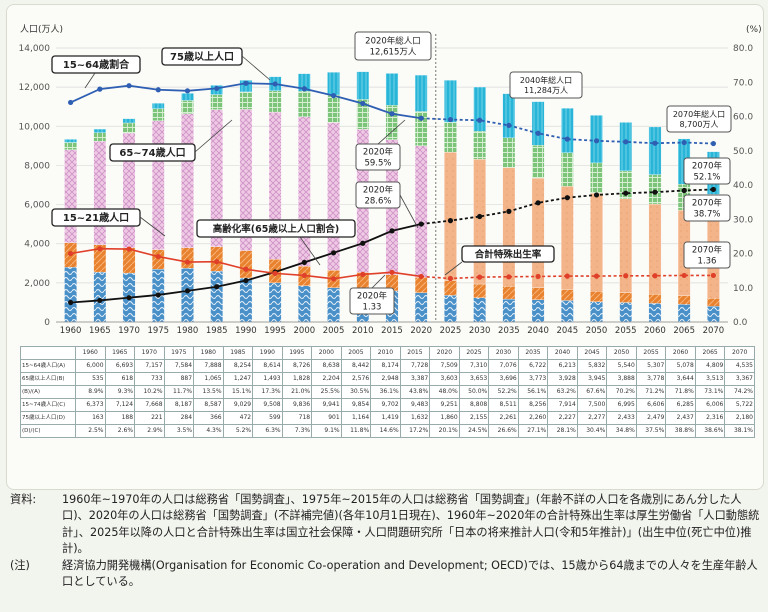  I want to click on table-cell: 6,722, so click(533, 366).